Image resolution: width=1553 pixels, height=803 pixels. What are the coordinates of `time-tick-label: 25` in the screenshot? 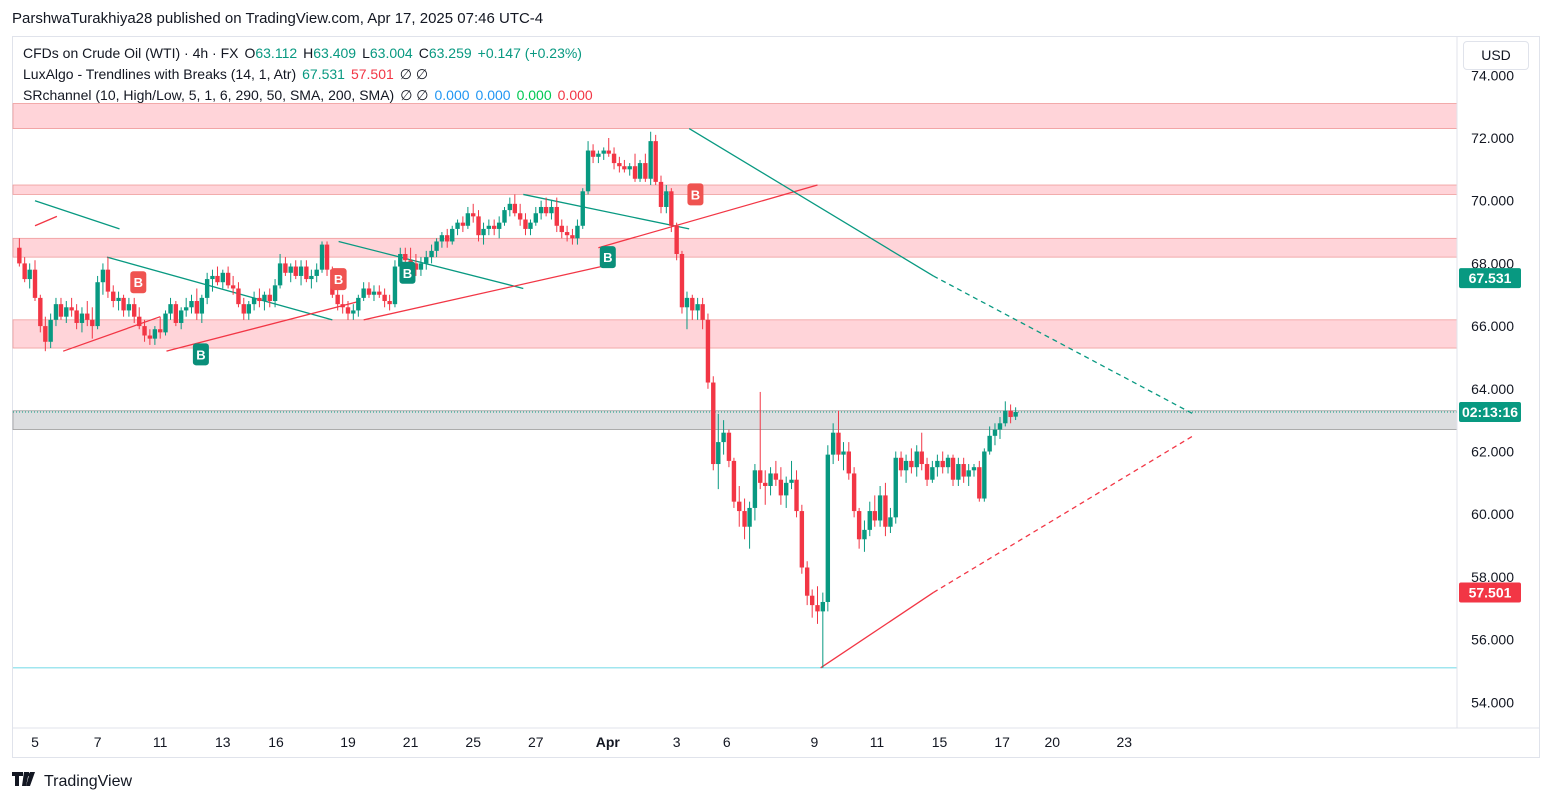 It's located at (473, 742).